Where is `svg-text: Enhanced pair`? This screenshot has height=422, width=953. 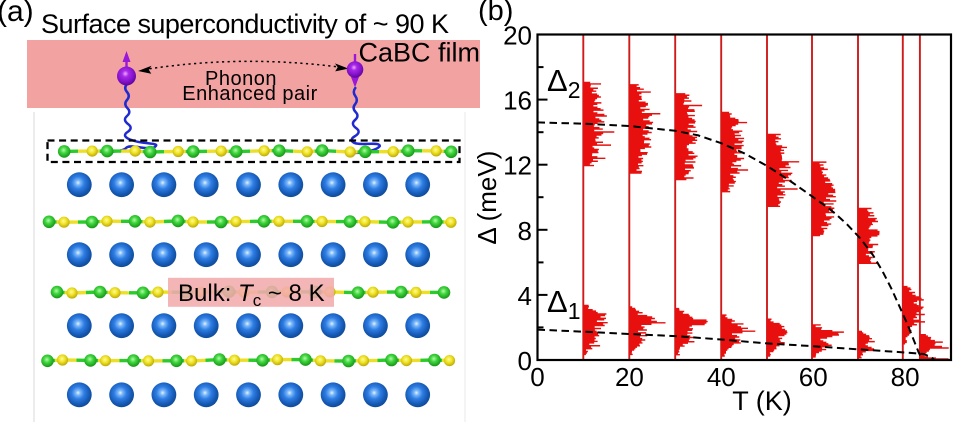 svg-text: Enhanced pair is located at coordinates (249, 94).